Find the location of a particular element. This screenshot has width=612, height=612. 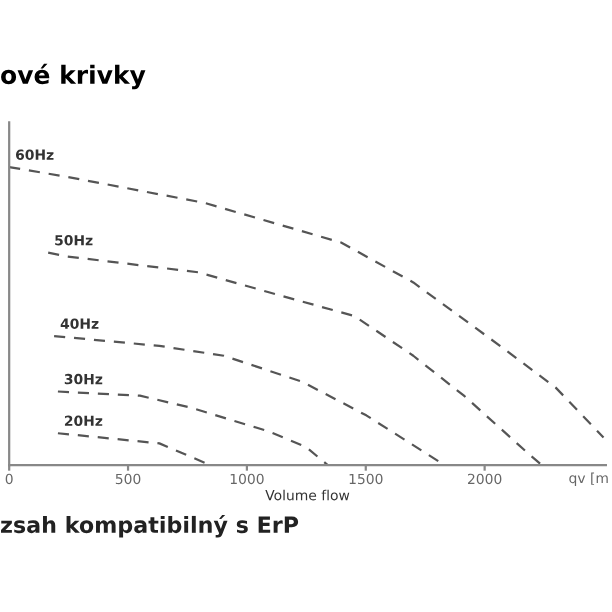

text: zsah kompatibilný s ErP is located at coordinates (150, 526).